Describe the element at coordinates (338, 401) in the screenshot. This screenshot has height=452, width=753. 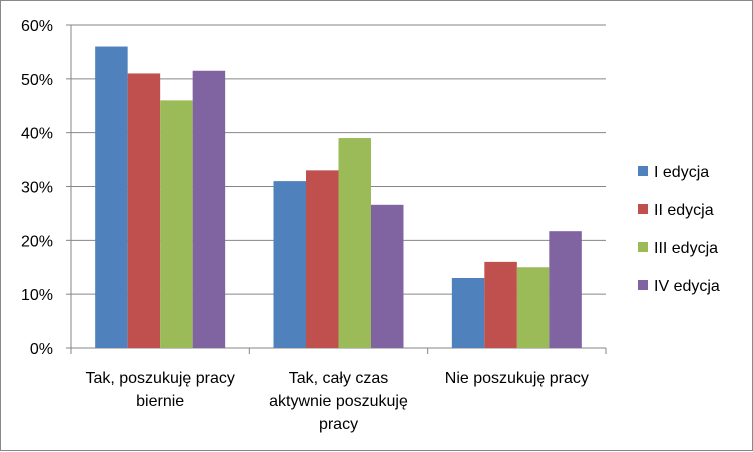
I see `x-tick-label: aktywnie poszukuję` at that location.